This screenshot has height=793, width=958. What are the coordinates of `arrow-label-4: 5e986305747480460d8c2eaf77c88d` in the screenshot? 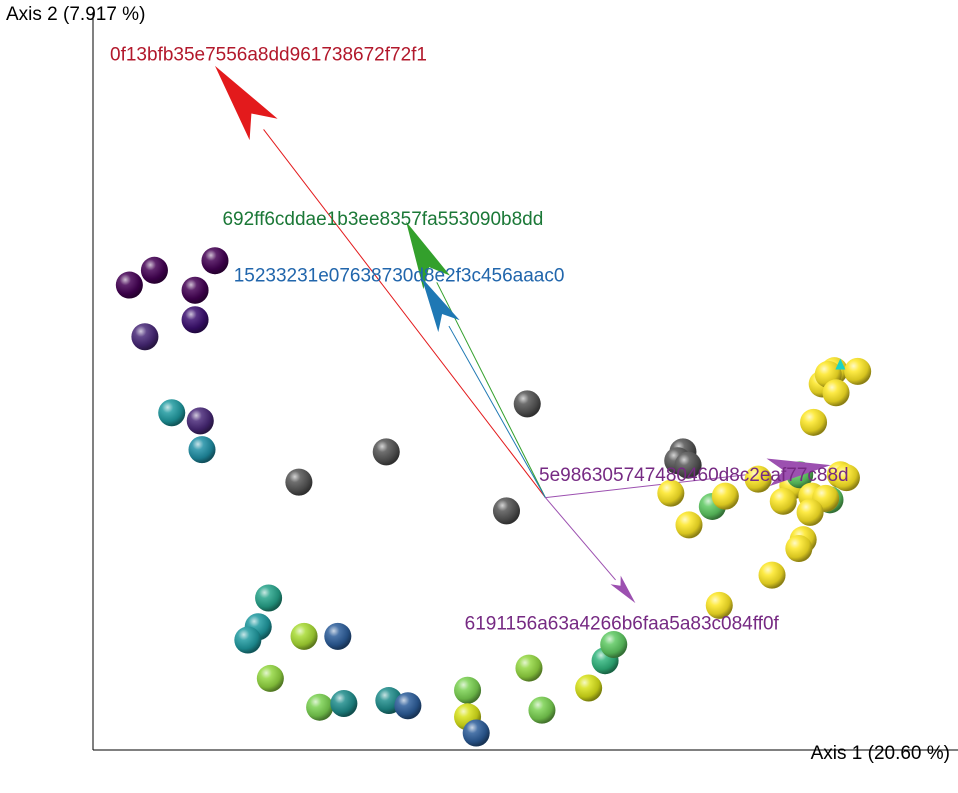 It's located at (694, 475).